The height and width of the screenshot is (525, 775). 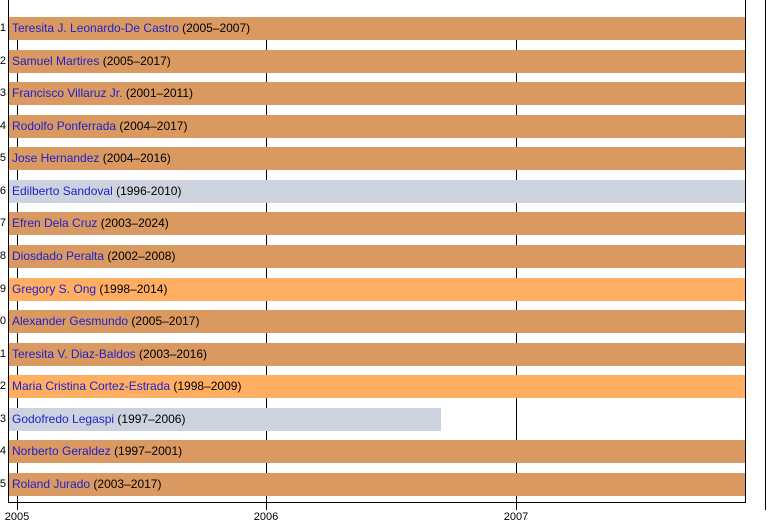 What do you see at coordinates (765, 255) in the screenshot?
I see `gridline-2008` at bounding box center [765, 255].